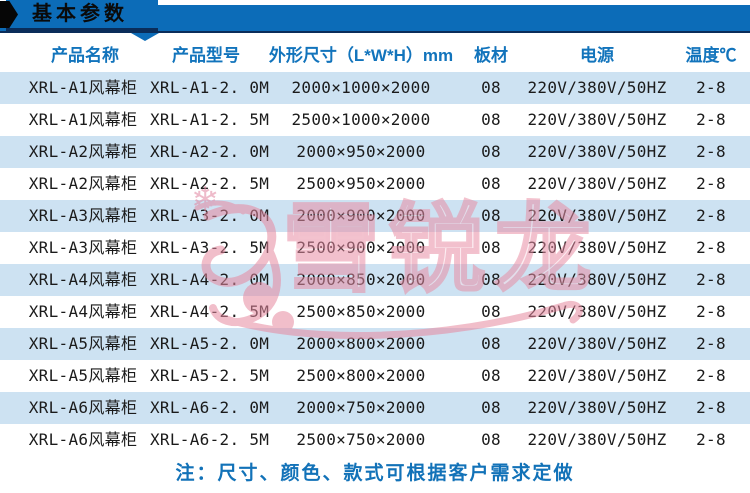 Image resolution: width=750 pixels, height=493 pixels. I want to click on cell-model: XRL-A6-2. 5M, so click(210, 439).